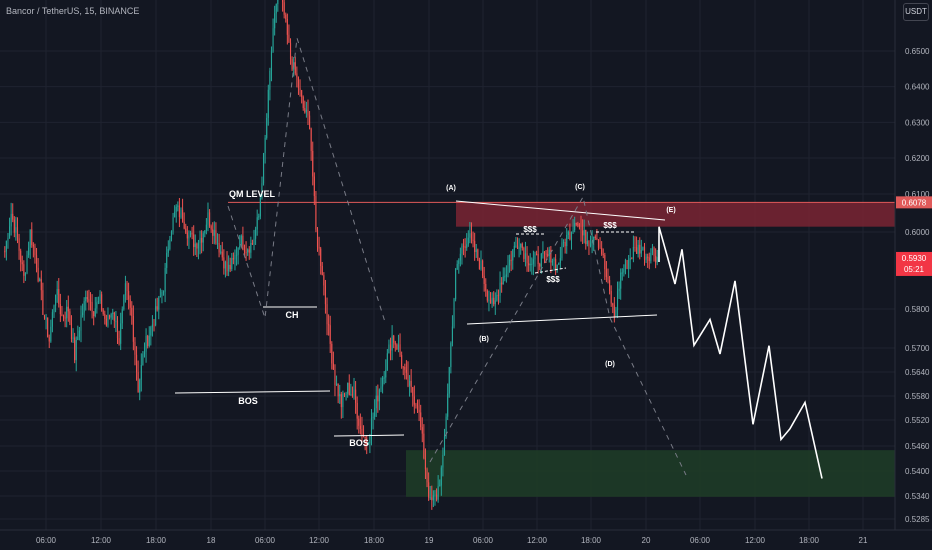 The width and height of the screenshot is (932, 550). I want to click on supply-zone, so click(675, 214).